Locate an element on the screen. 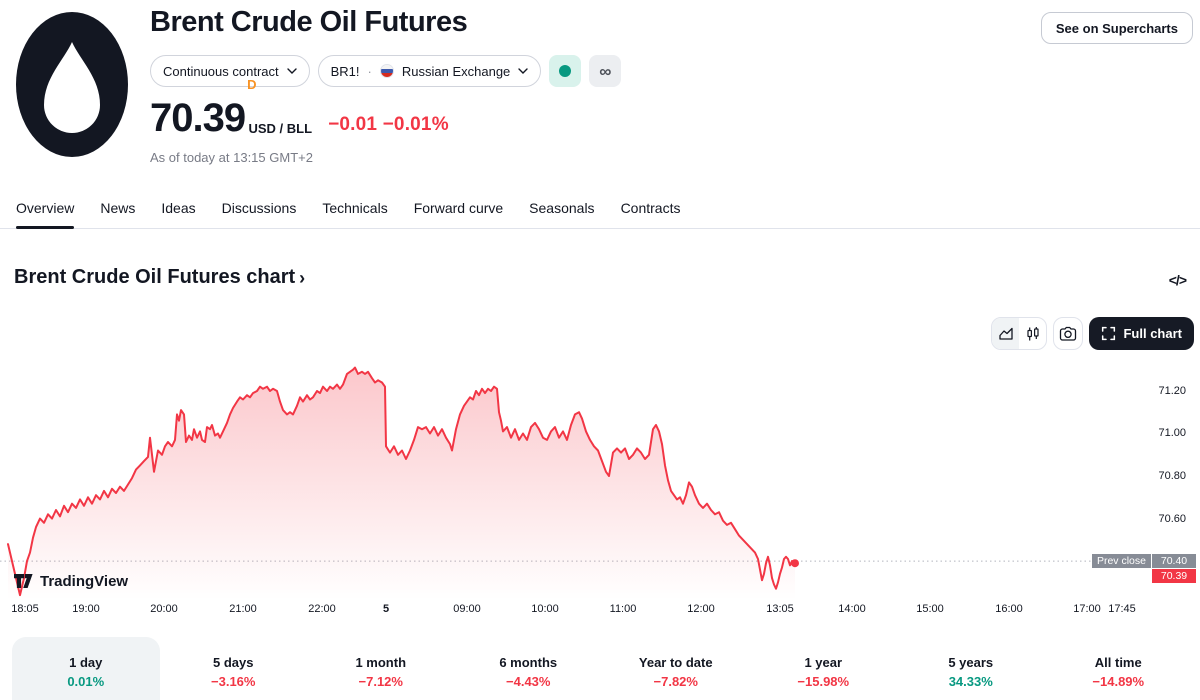 The image size is (1200, 700). y-tick: 71.20 is located at coordinates (1172, 391).